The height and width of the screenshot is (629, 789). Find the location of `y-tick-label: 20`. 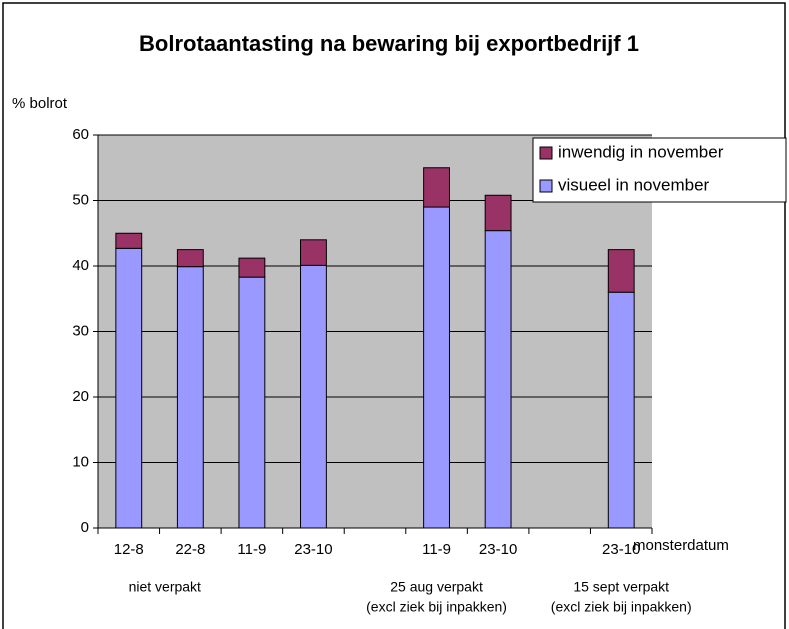

y-tick-label: 20 is located at coordinates (80, 396).